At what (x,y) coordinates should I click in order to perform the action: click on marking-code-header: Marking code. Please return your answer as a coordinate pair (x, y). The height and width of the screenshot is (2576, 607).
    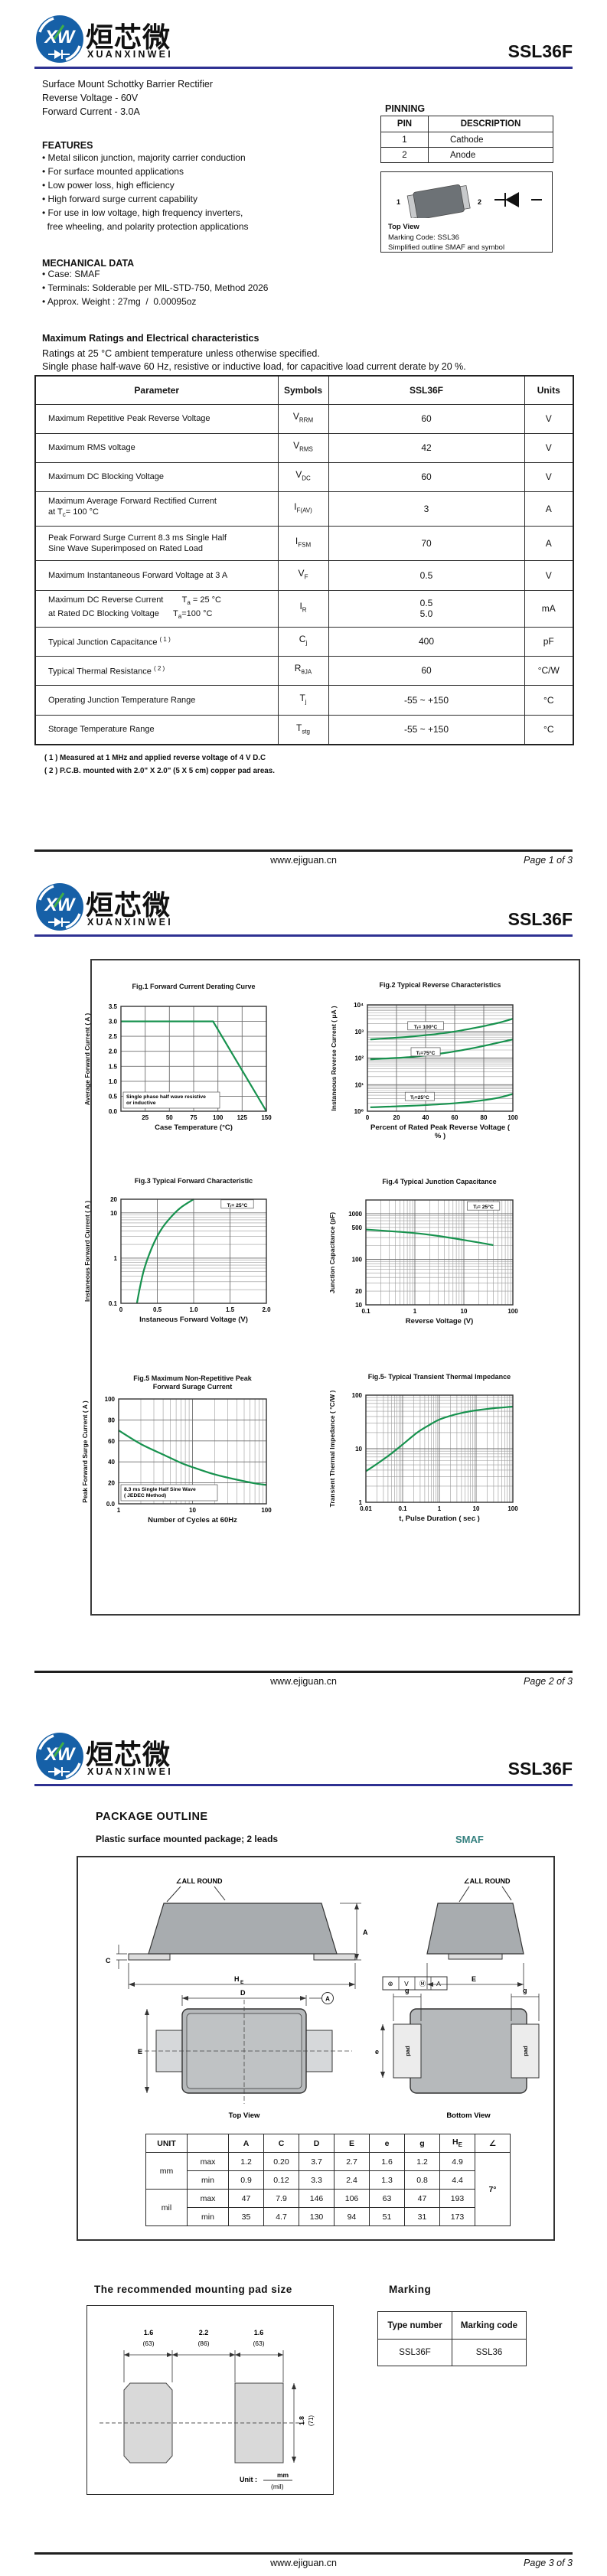
    Looking at the image, I should click on (490, 2325).